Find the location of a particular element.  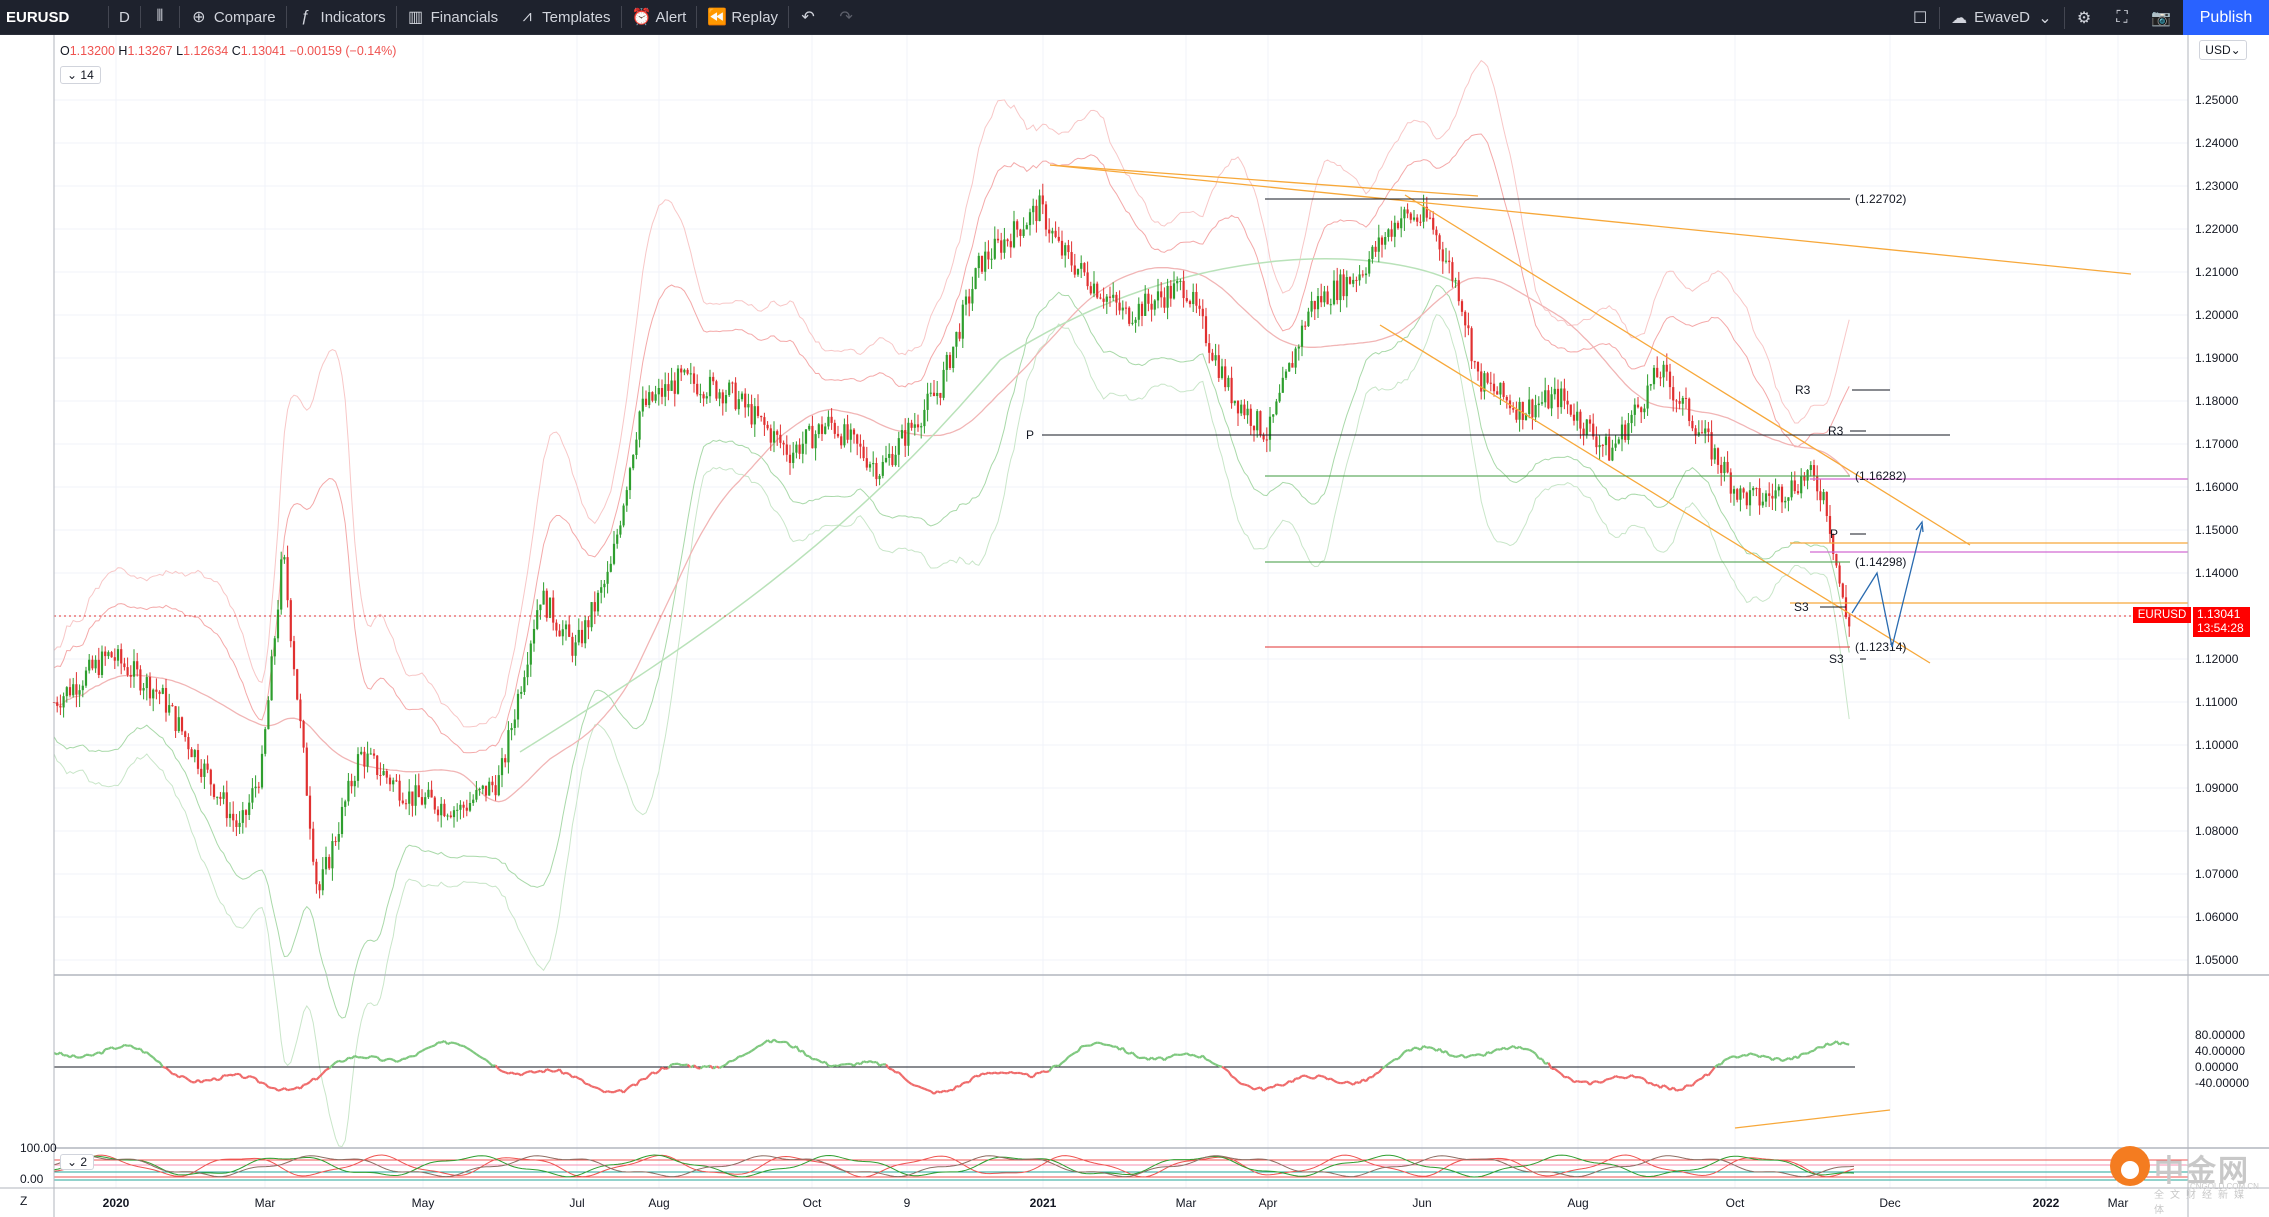

indicators-button: ƒ Indicators is located at coordinates (341, 17).